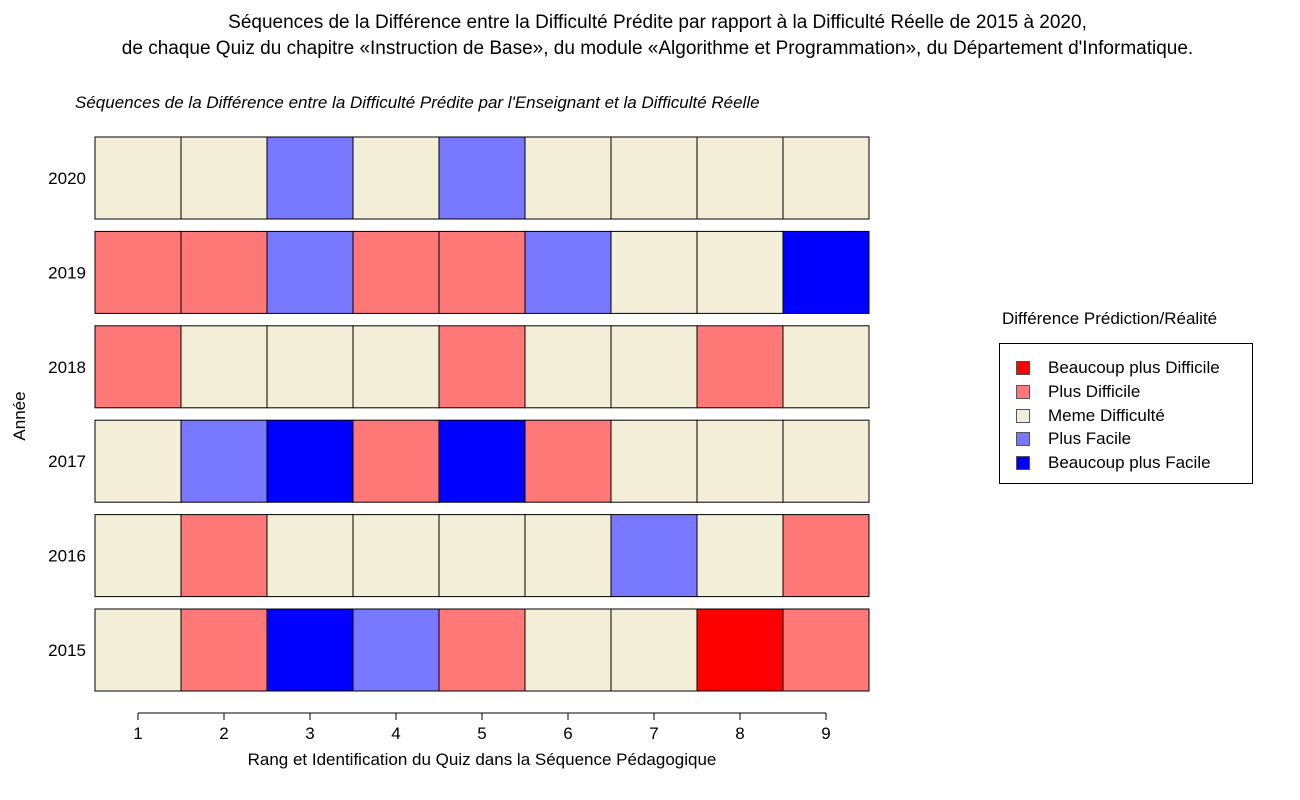  I want to click on legend-item-md: Meme Difficulté, so click(1090, 416).